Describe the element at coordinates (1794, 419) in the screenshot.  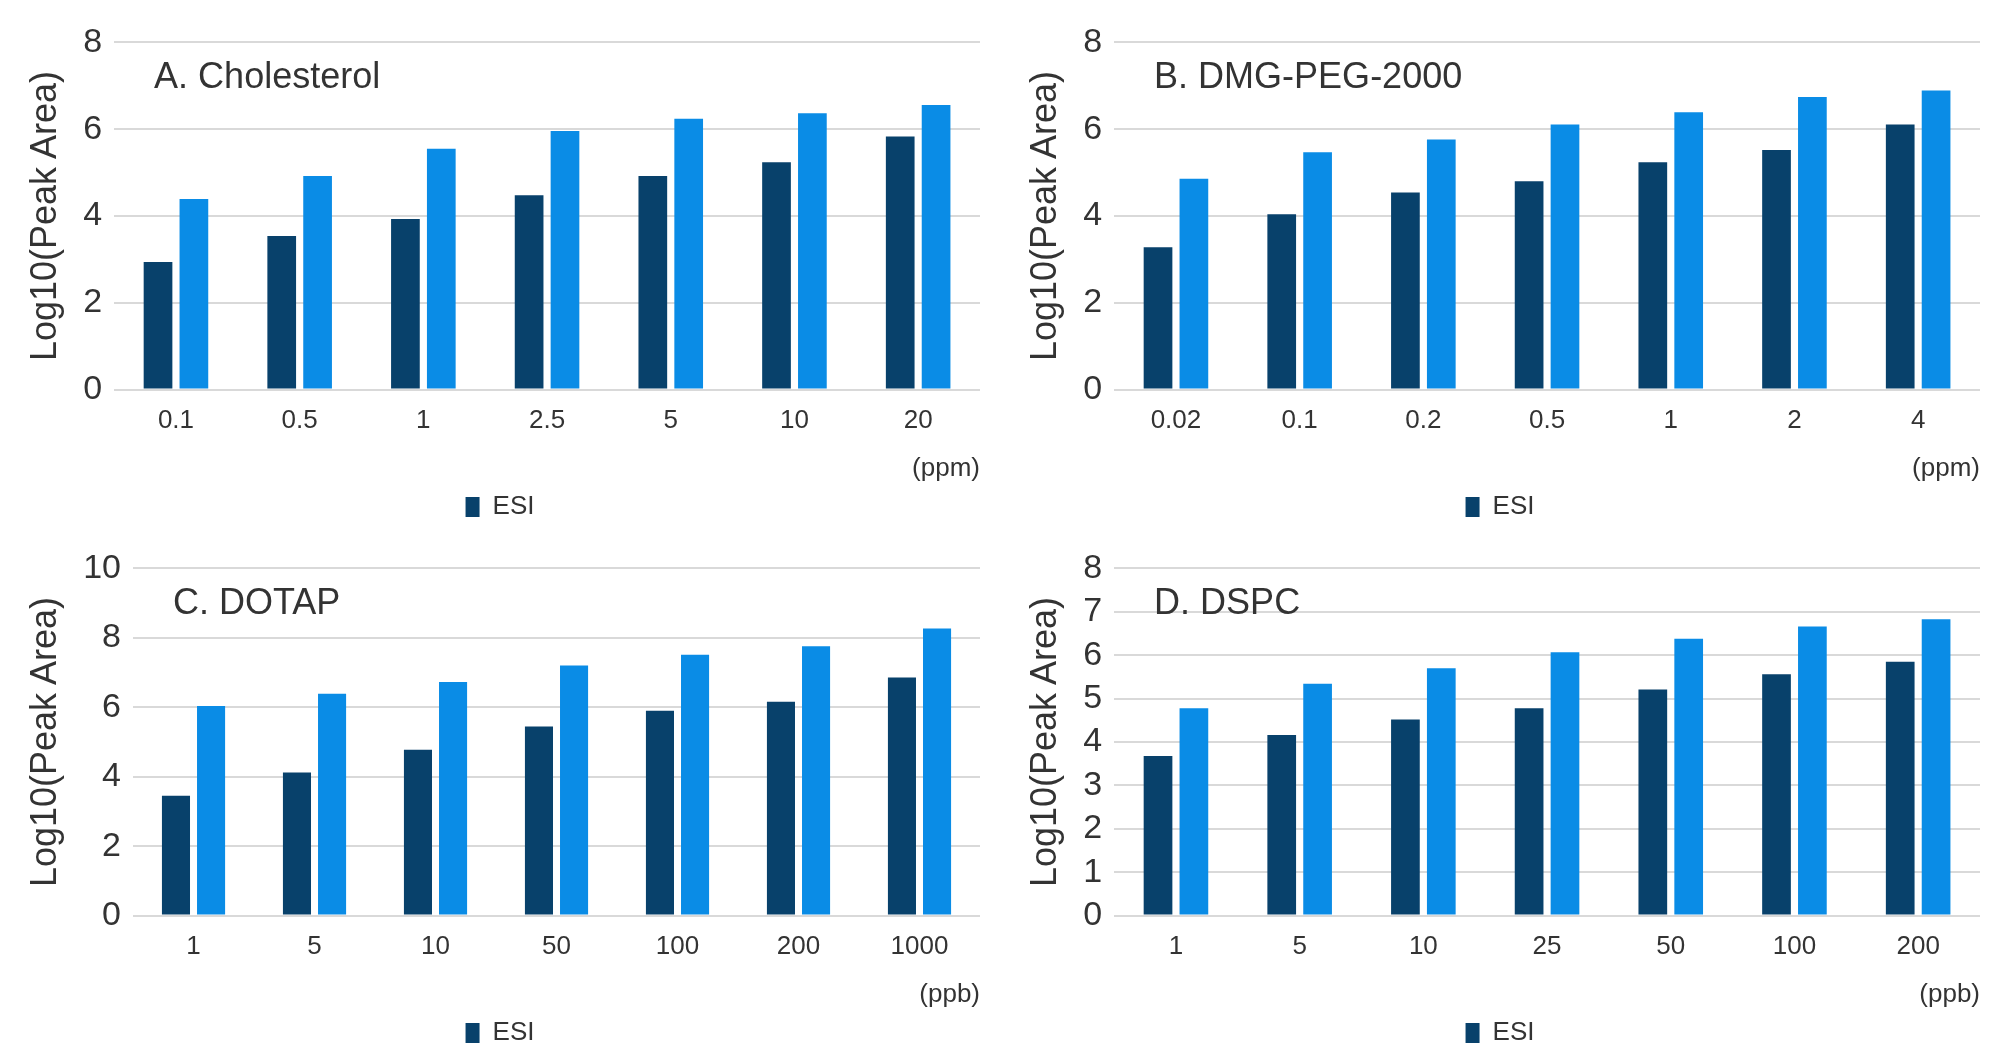
I see `x-tick-label: 2` at that location.